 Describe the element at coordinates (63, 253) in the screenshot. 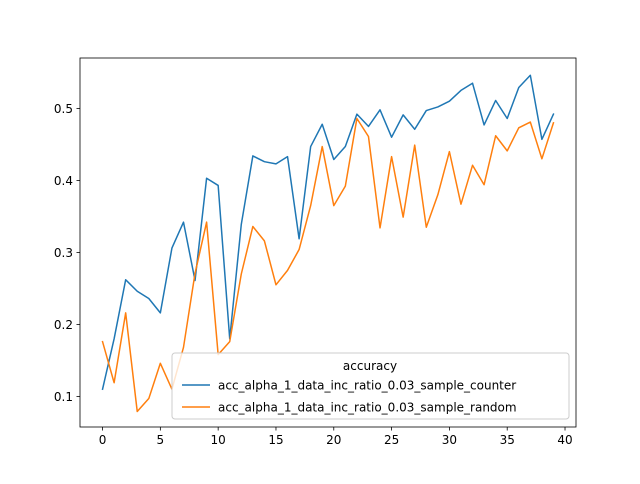

I see `y-tick-label: 0.3` at that location.